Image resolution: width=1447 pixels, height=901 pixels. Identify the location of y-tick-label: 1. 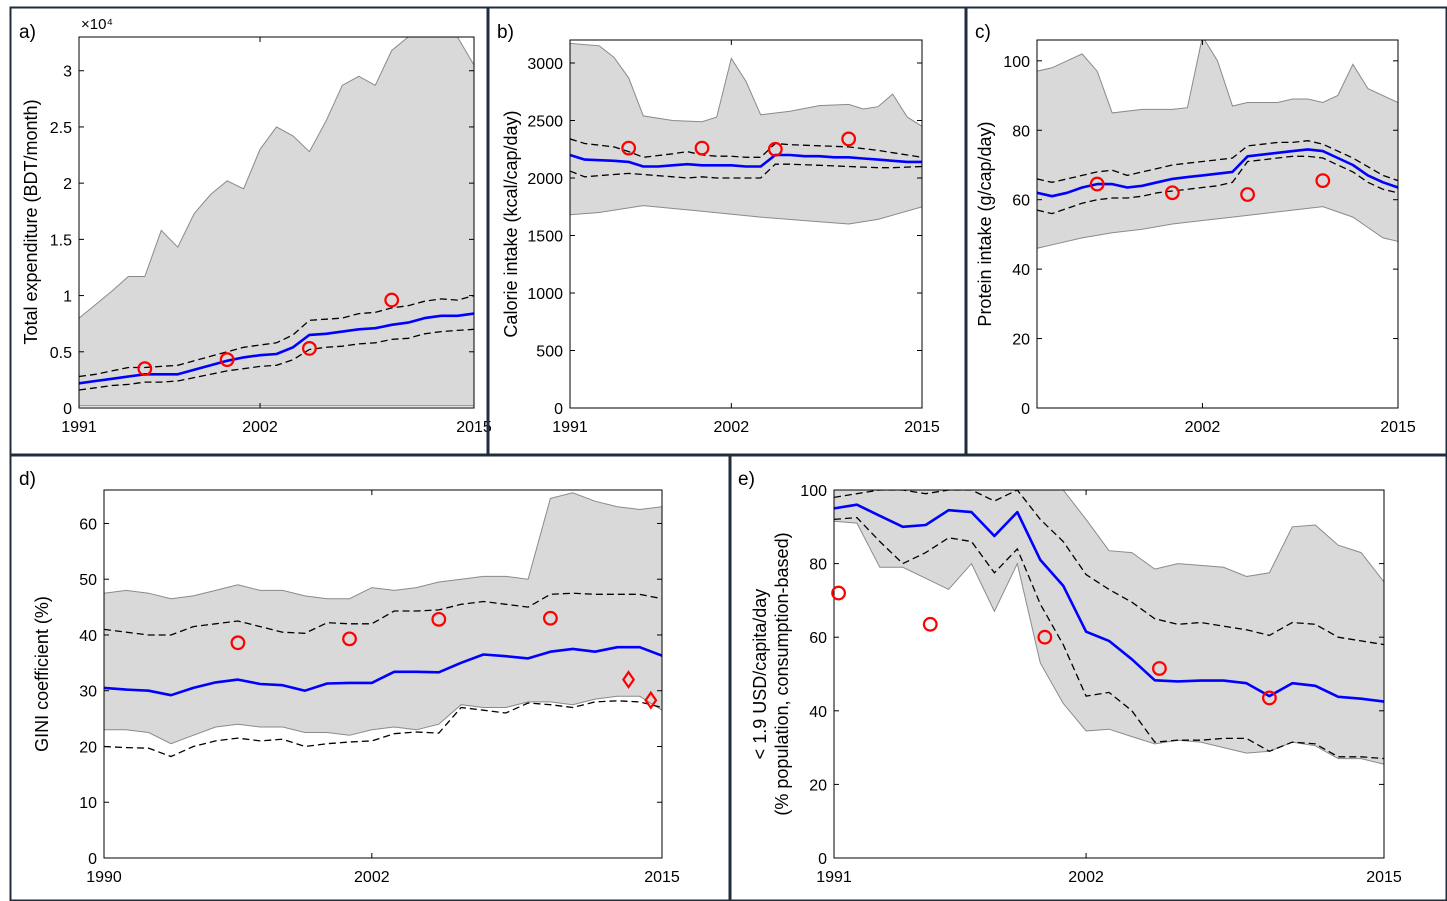
(67, 297).